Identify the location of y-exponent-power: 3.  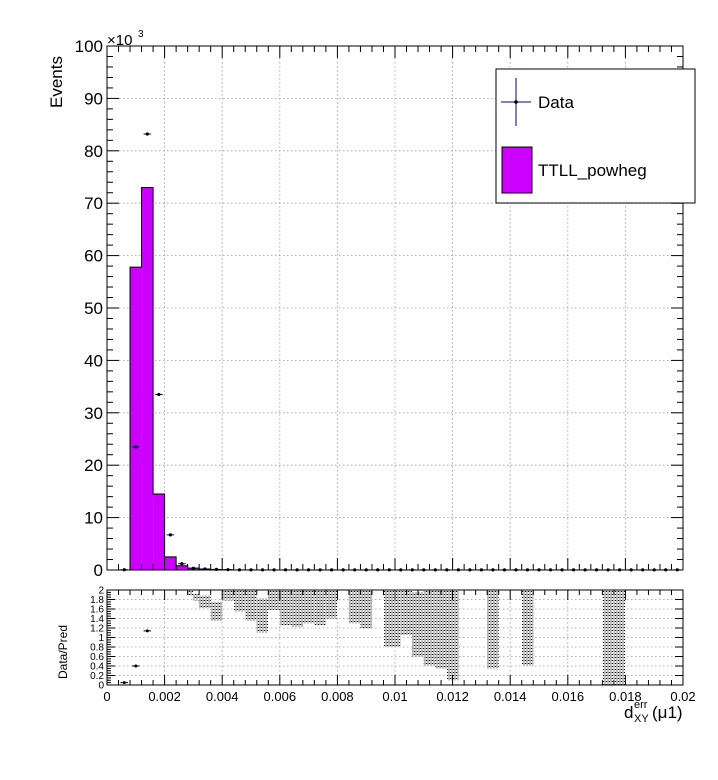
(141, 34).